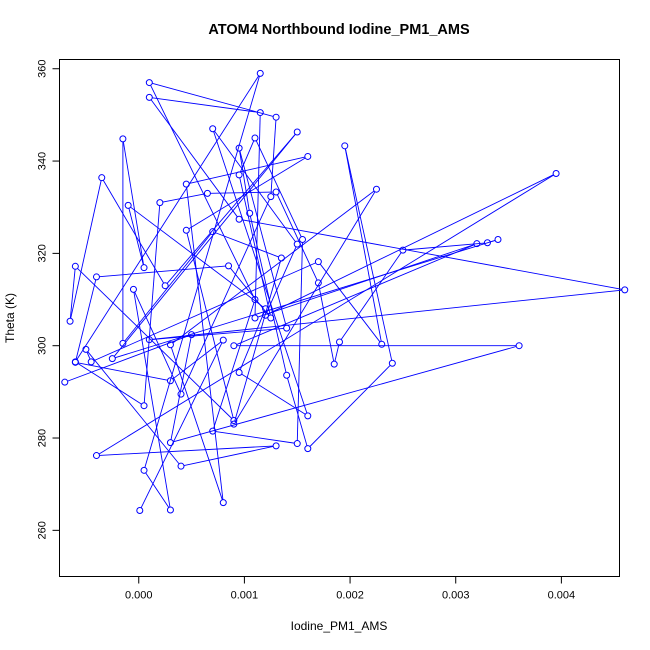  I want to click on x-tick-label: 0.004, so click(562, 596).